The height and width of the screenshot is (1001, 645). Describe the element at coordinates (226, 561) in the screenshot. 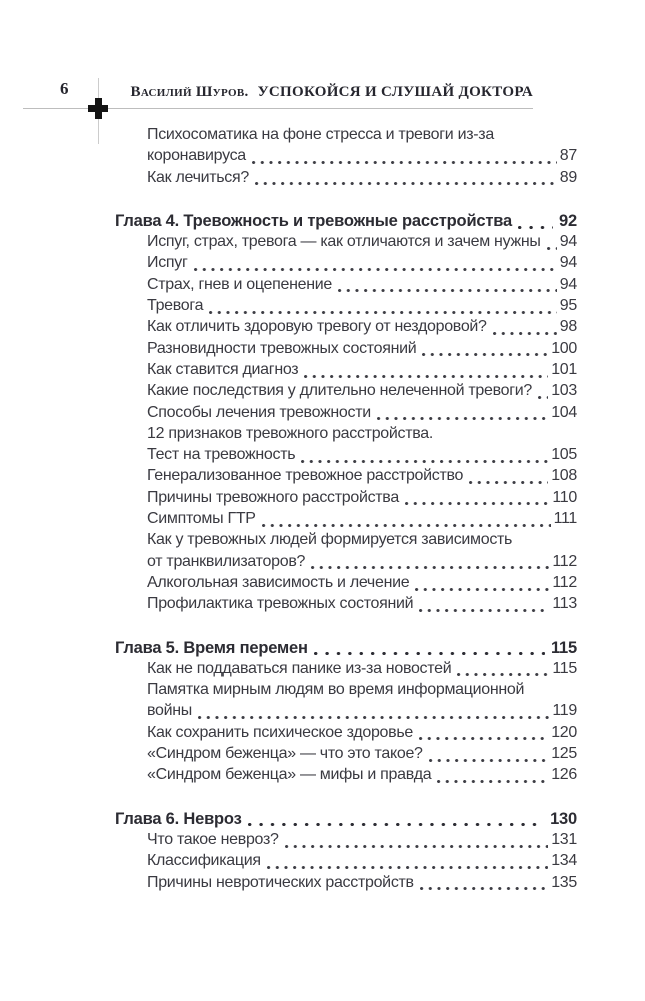

I see `toc-entry-title: от транквилизаторов?` at that location.